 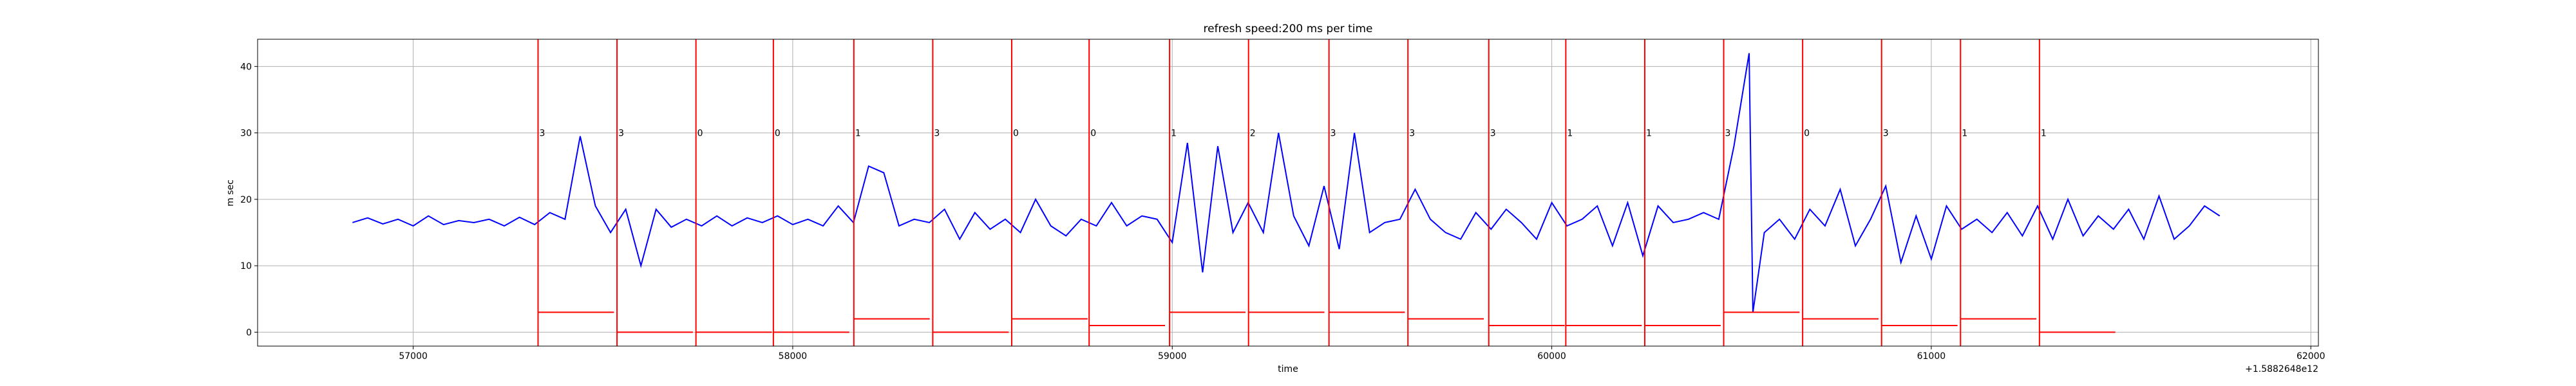 What do you see at coordinates (246, 200) in the screenshot?
I see `y-tick-label: 20` at bounding box center [246, 200].